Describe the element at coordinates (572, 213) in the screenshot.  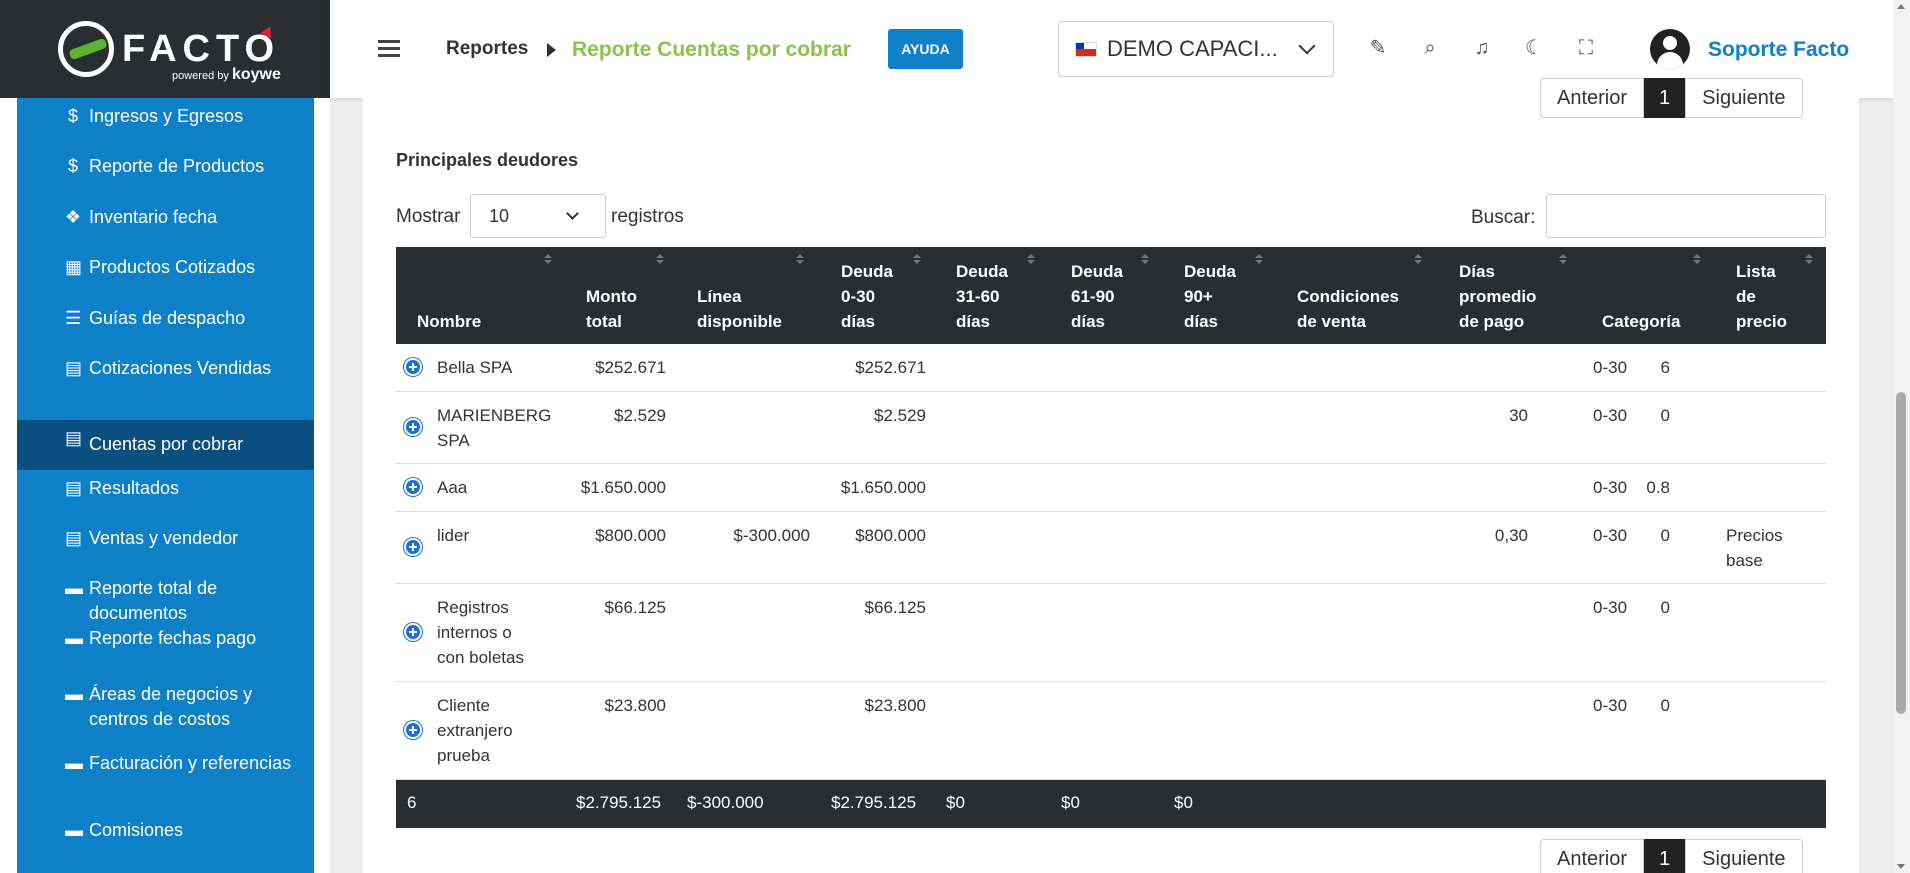
I see `chevron-down-icon` at that location.